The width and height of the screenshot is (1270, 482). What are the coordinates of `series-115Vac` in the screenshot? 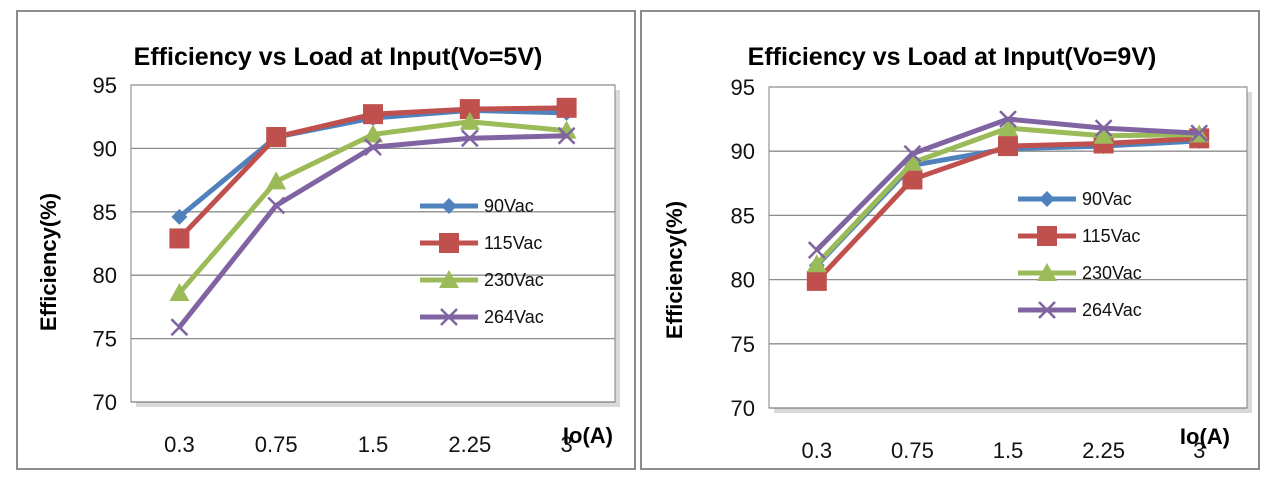 It's located at (373, 173).